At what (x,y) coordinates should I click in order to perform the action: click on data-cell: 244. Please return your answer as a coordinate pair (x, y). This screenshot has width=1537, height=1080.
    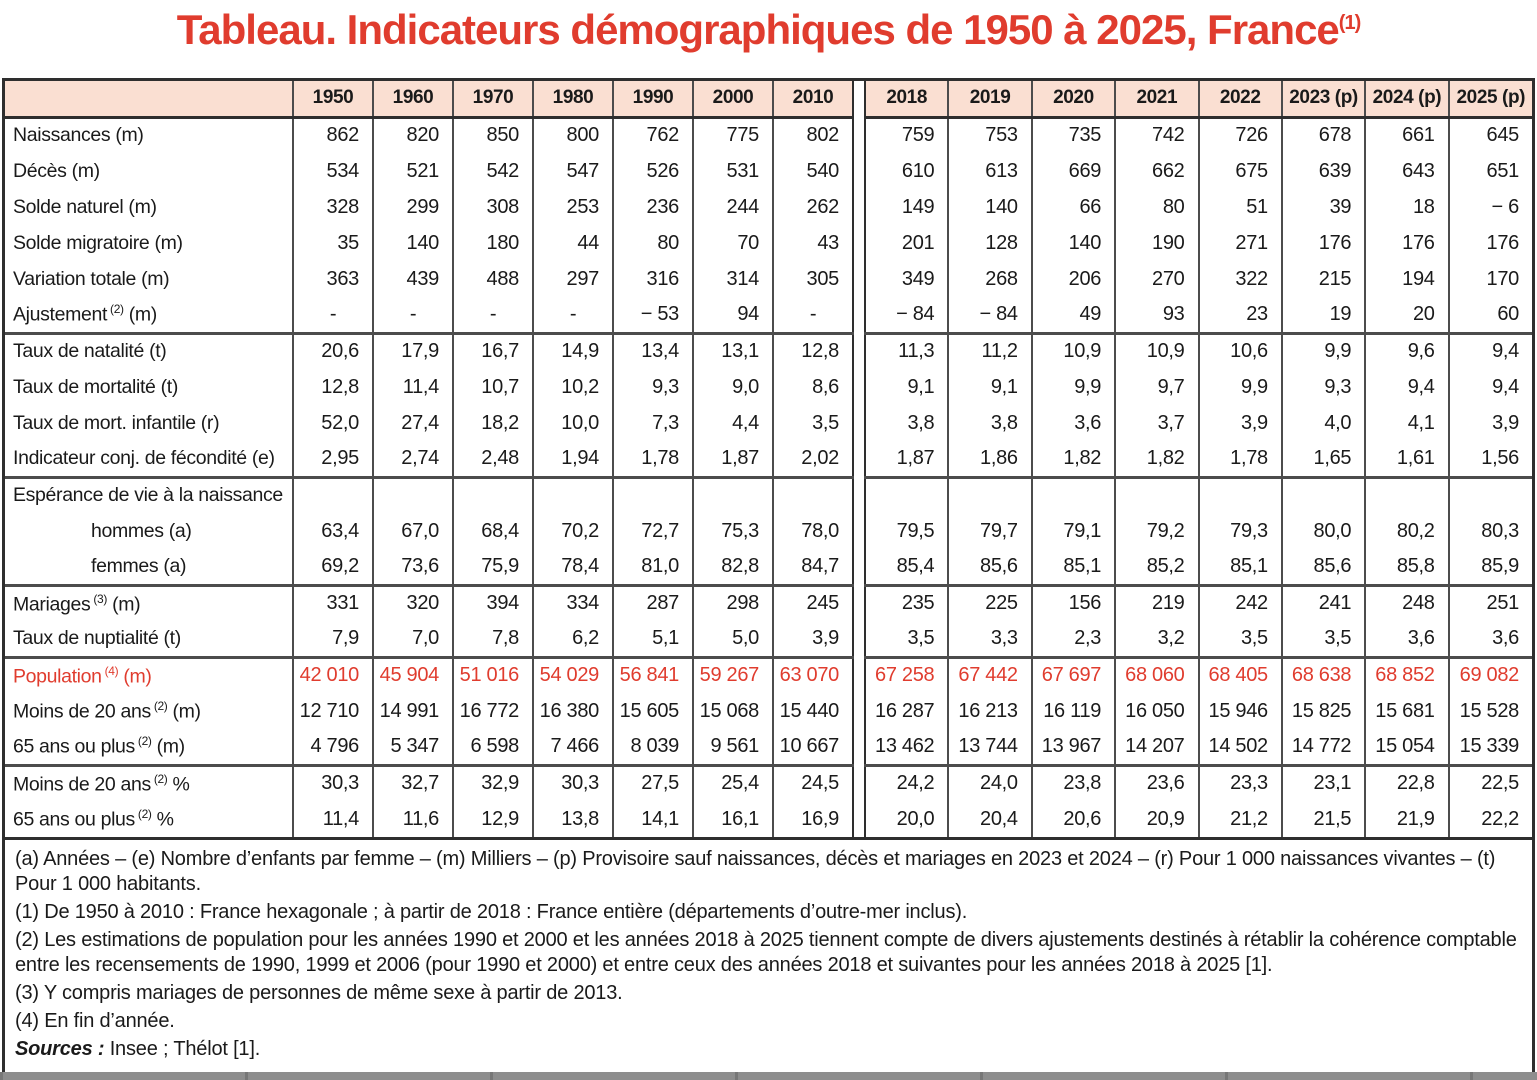
    Looking at the image, I should click on (732, 207).